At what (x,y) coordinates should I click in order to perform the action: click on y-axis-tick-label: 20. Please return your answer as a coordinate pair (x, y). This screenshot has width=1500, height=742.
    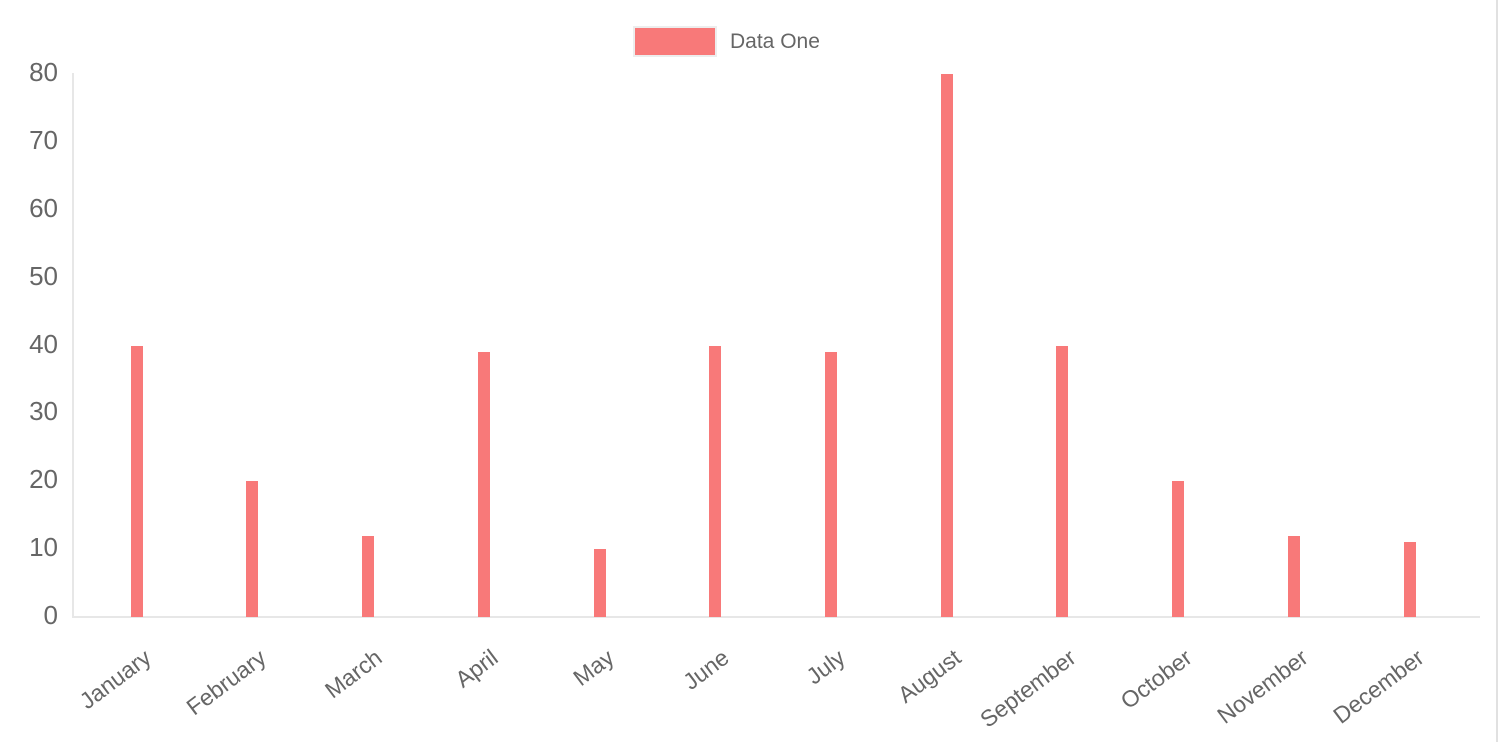
    Looking at the image, I should click on (43, 479).